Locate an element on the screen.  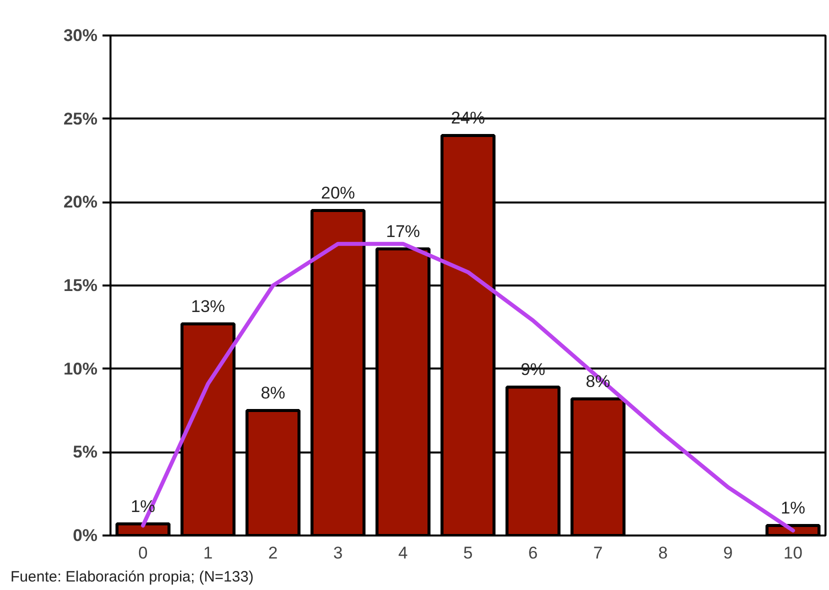
y-tick-label: 25% is located at coordinates (80, 118).